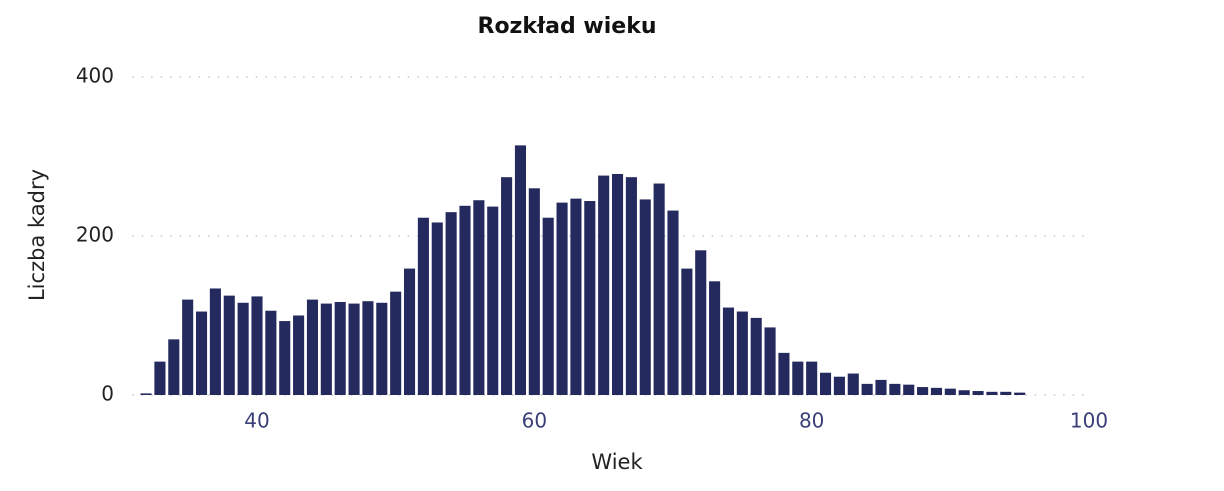 This screenshot has width=1224, height=491. I want to click on x-tick-label: 60, so click(534, 421).